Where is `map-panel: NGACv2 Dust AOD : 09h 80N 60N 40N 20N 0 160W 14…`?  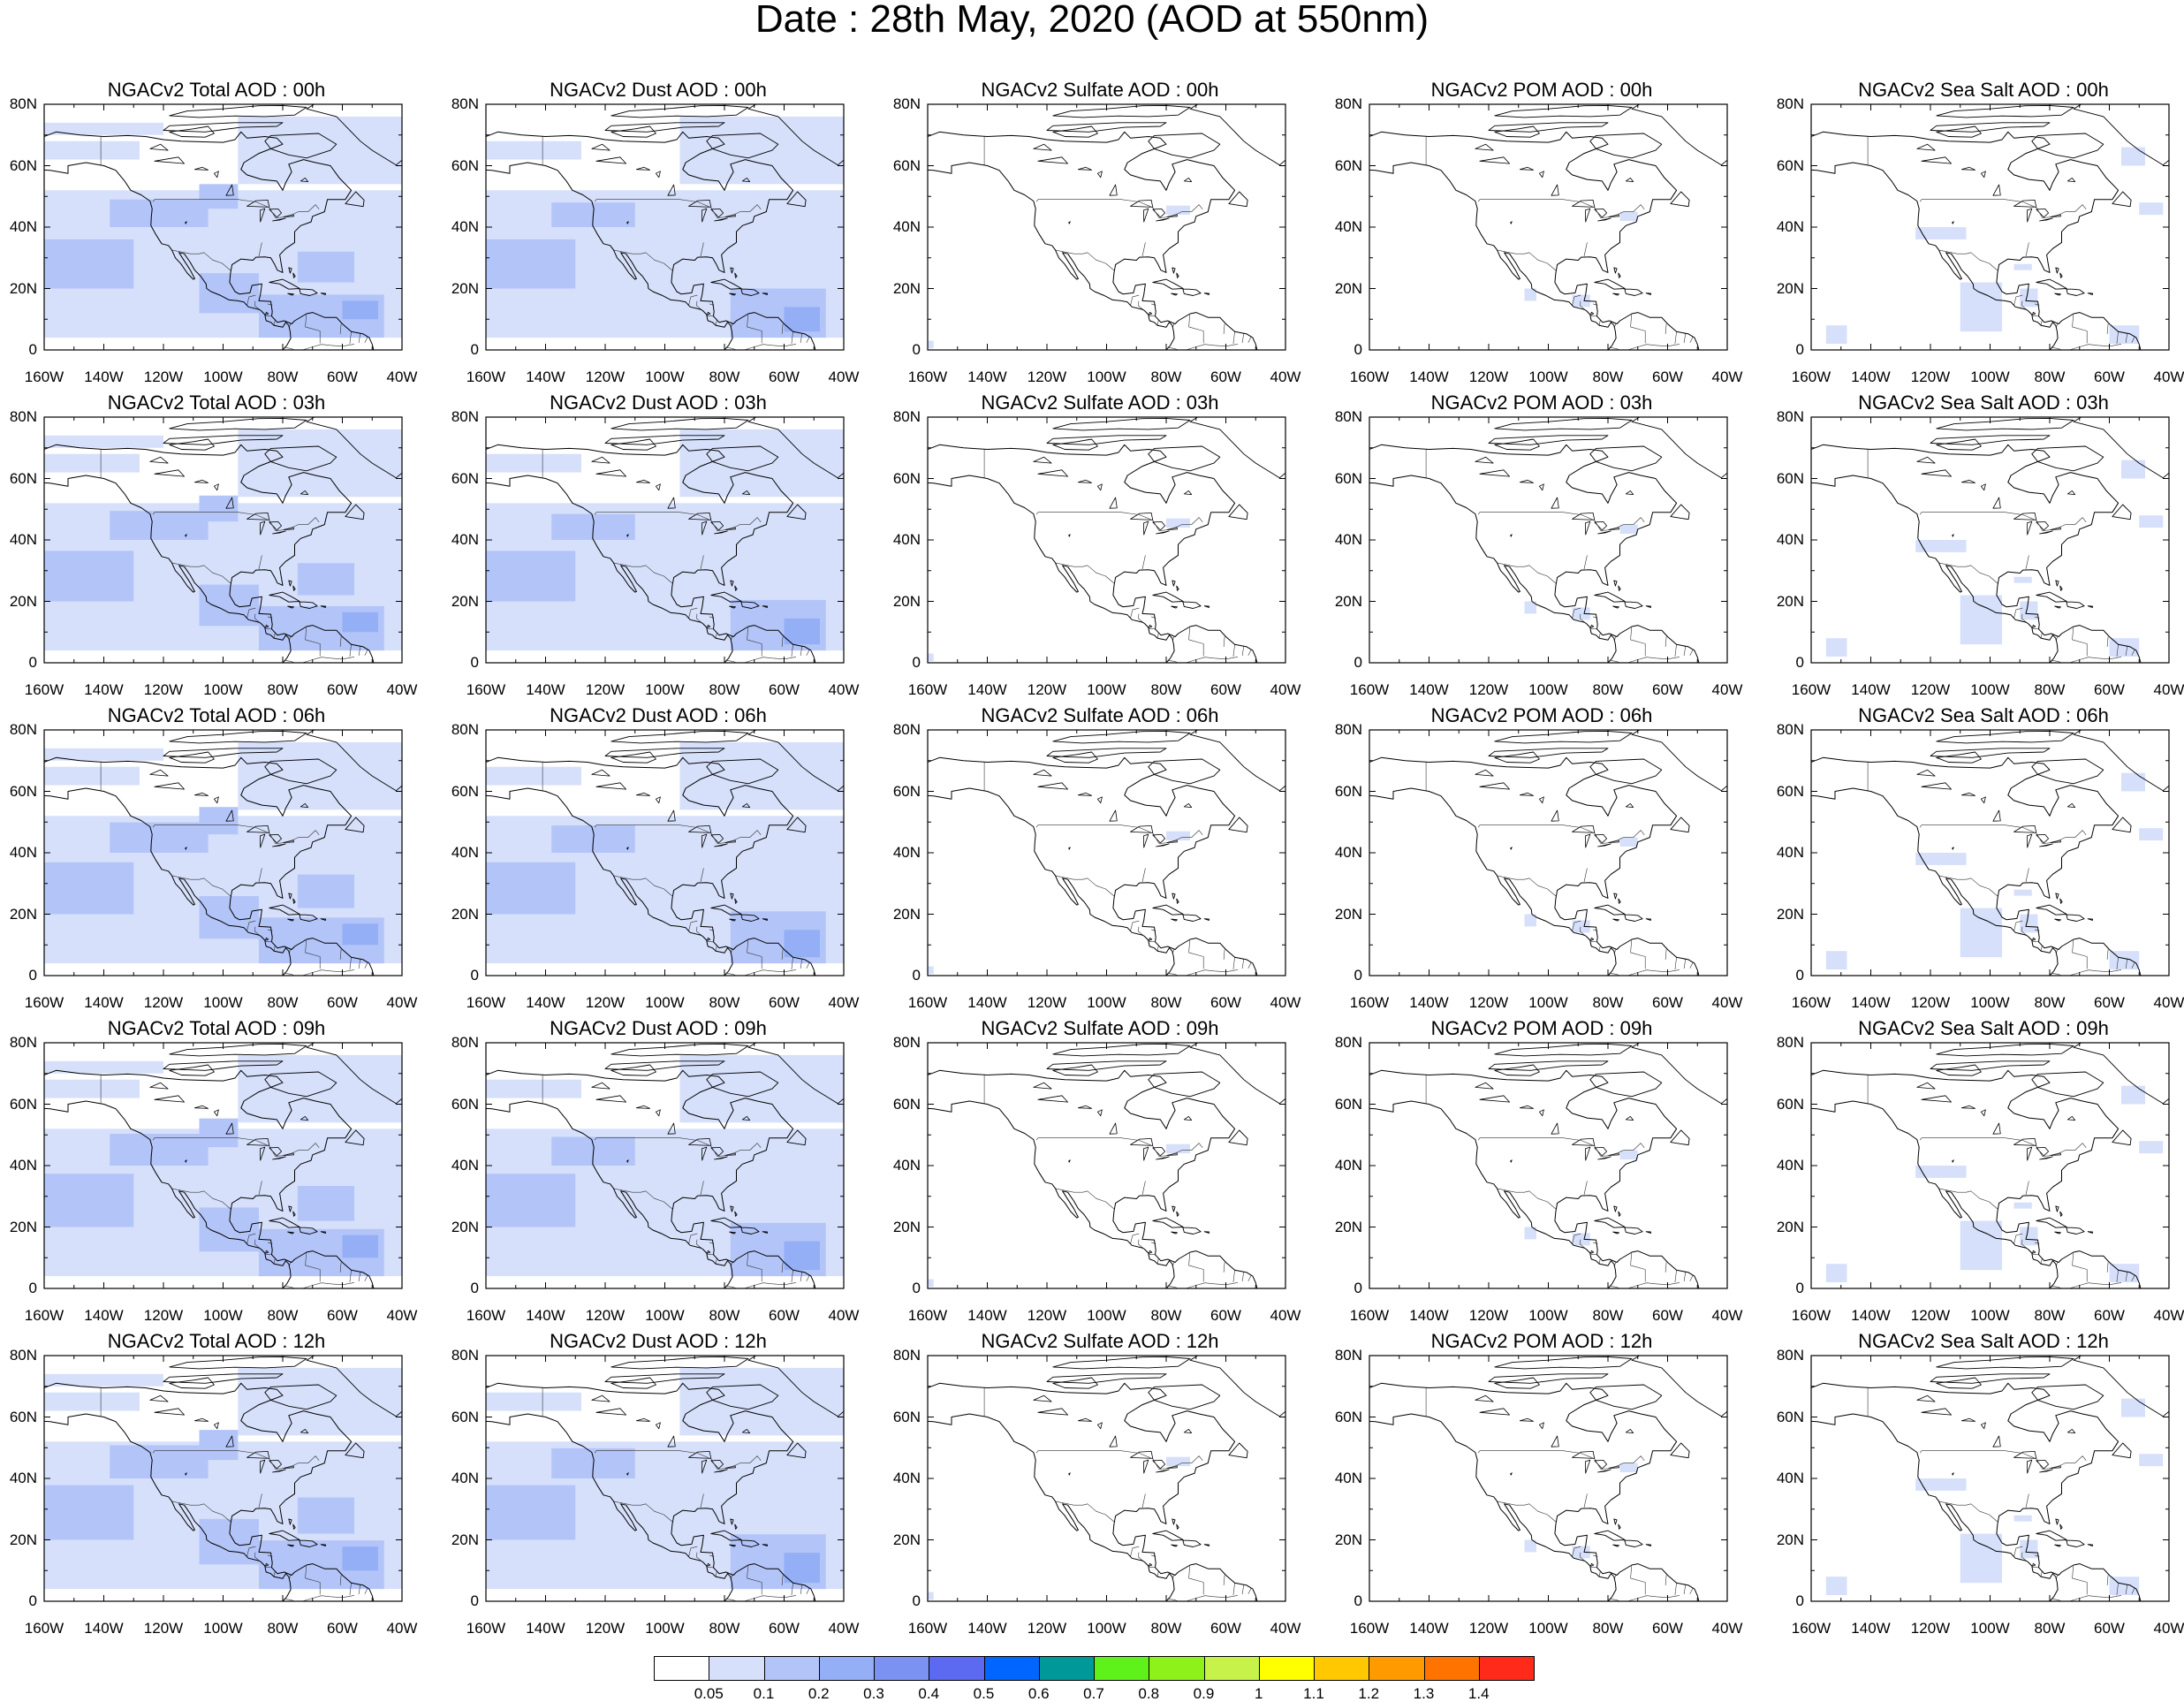
map-panel: NGACv2 Dust AOD : 09h 80N 60N 40N 20N 0 160W 14… is located at coordinates (662, 1131).